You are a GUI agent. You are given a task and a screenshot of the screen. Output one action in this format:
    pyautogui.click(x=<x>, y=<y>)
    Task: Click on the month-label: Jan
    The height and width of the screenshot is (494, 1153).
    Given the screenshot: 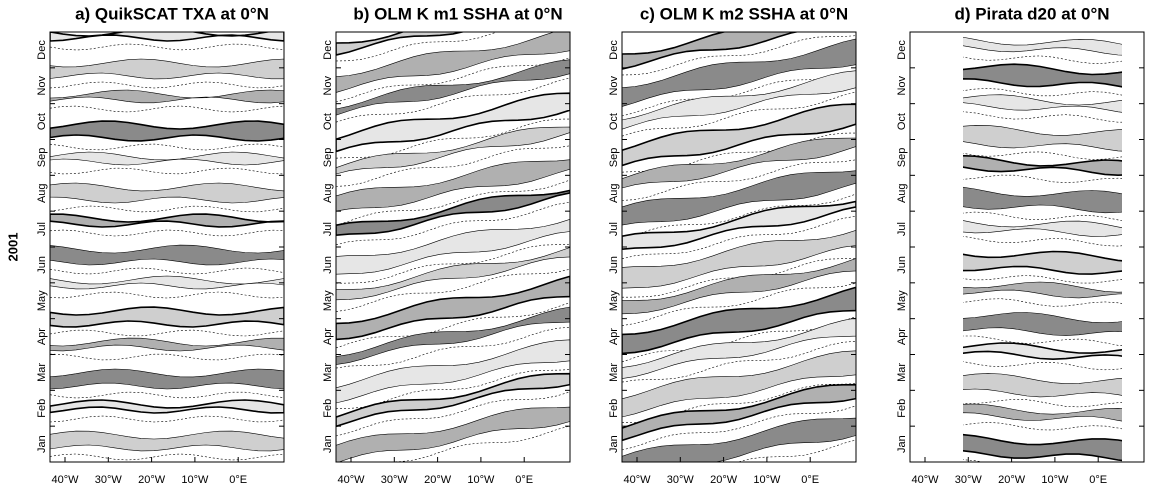 What is the action you would take?
    pyautogui.click(x=614, y=444)
    